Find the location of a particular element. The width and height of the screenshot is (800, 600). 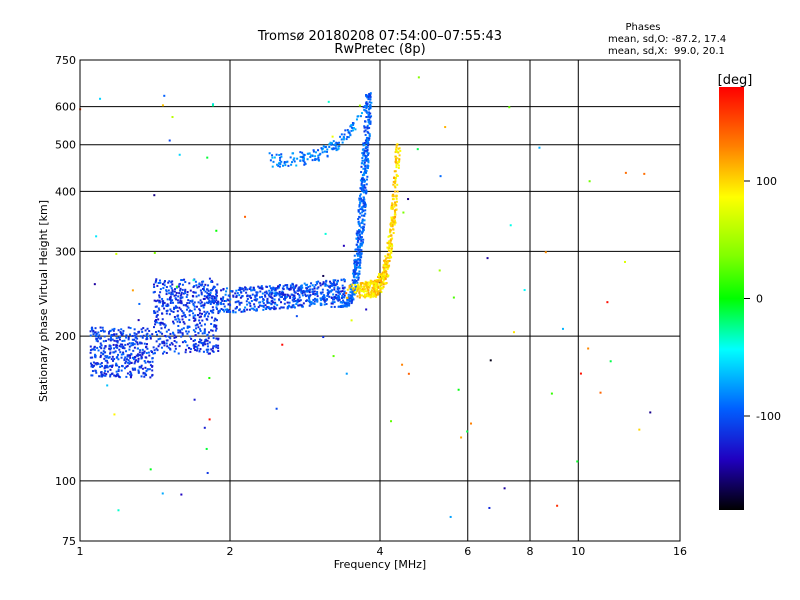

x-tick-label: 1 is located at coordinates (80, 551).